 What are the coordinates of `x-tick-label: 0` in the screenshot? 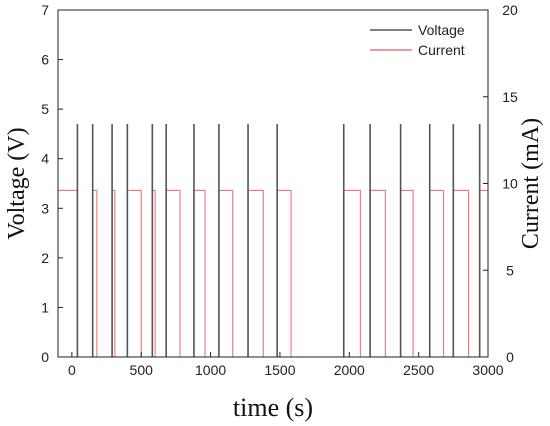 It's located at (72, 370).